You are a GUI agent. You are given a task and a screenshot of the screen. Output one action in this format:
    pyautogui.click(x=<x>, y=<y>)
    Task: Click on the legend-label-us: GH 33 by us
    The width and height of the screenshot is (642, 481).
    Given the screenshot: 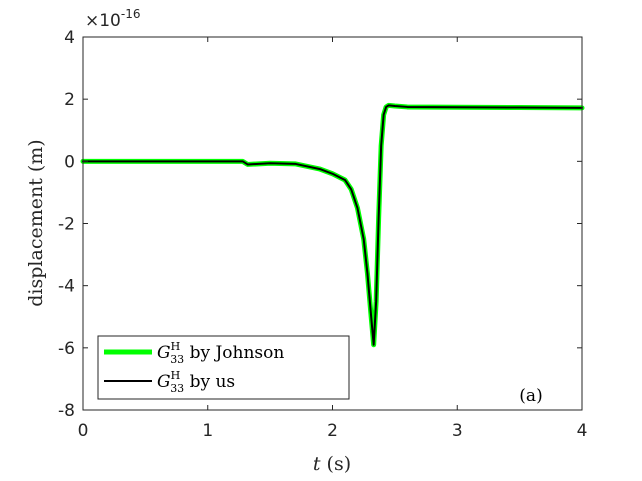 What is the action you would take?
    pyautogui.click(x=196, y=382)
    